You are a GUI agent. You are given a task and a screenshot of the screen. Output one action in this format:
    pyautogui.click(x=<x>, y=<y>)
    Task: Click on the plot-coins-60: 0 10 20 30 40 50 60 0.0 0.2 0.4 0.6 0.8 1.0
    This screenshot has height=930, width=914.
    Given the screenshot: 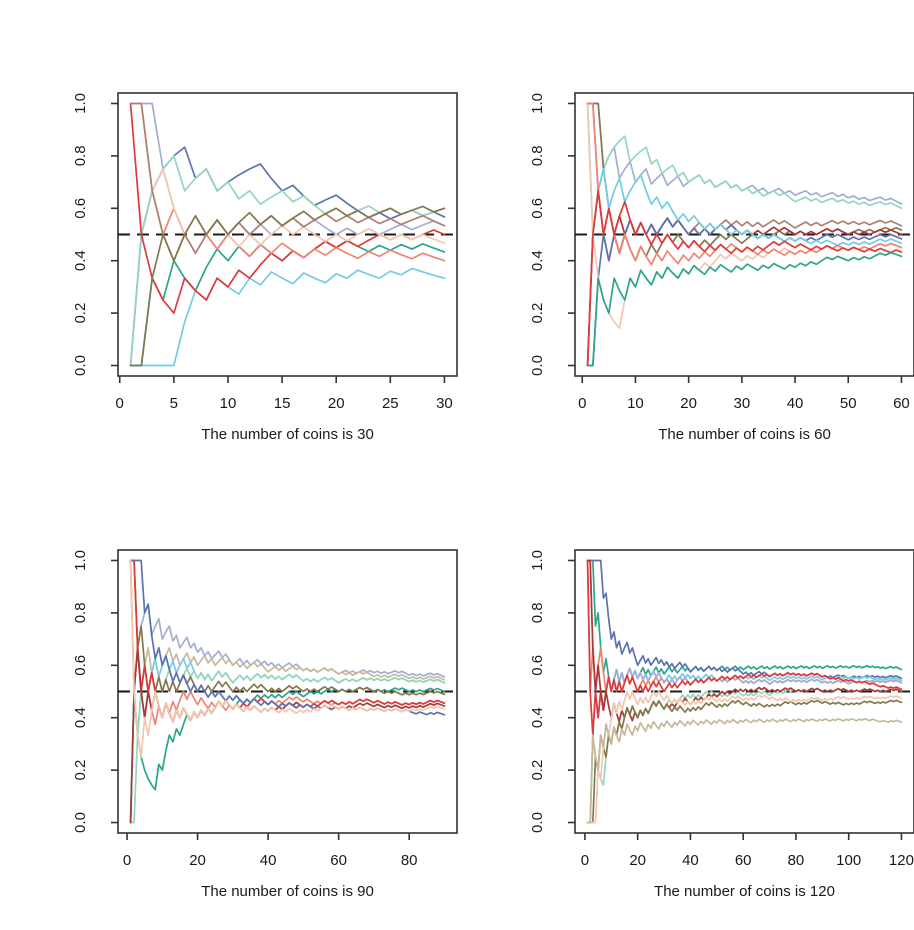 What is the action you would take?
    pyautogui.click(x=721, y=252)
    